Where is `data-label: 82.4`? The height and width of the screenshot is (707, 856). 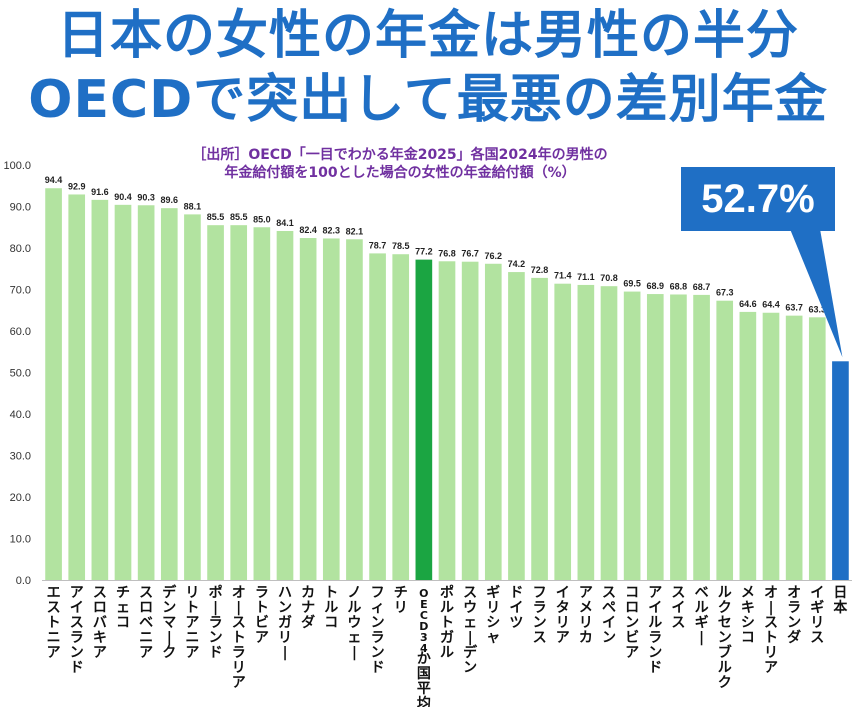 data-label: 82.4 is located at coordinates (308, 230).